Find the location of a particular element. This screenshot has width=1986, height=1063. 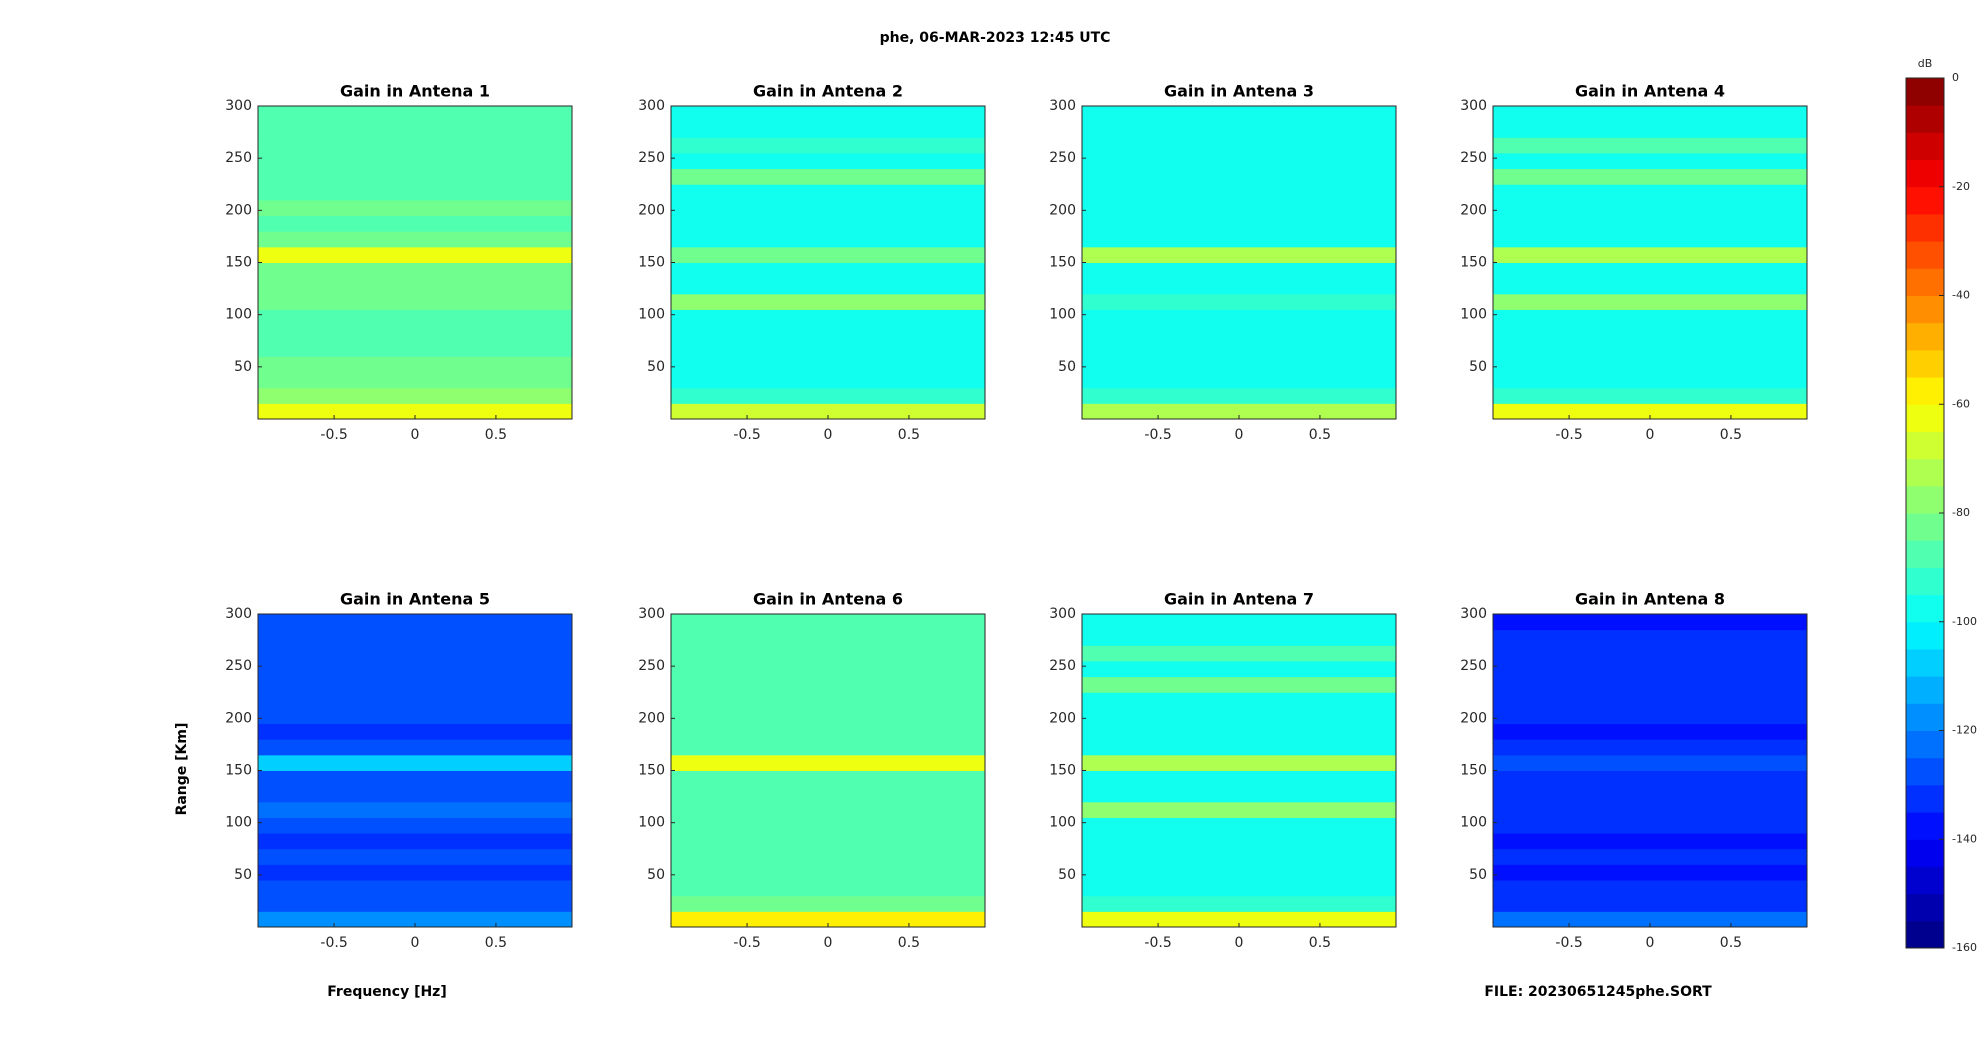

panel-title: Gain in Antena 4 is located at coordinates (1650, 91).